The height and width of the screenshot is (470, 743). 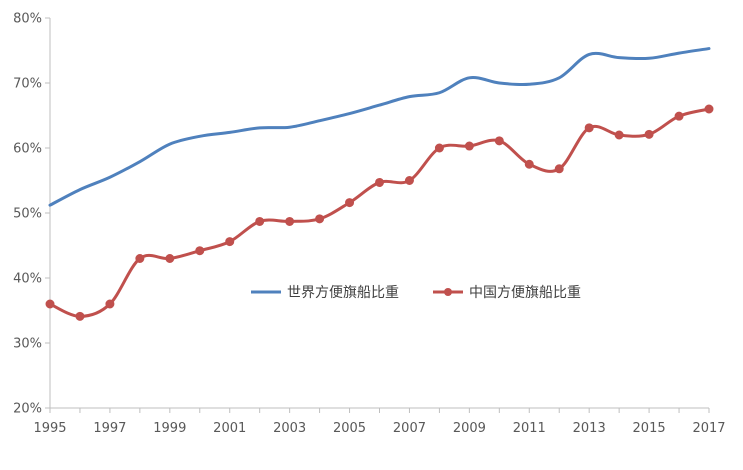 What do you see at coordinates (27, 149) in the screenshot?
I see `y-tick-label: 60%` at bounding box center [27, 149].